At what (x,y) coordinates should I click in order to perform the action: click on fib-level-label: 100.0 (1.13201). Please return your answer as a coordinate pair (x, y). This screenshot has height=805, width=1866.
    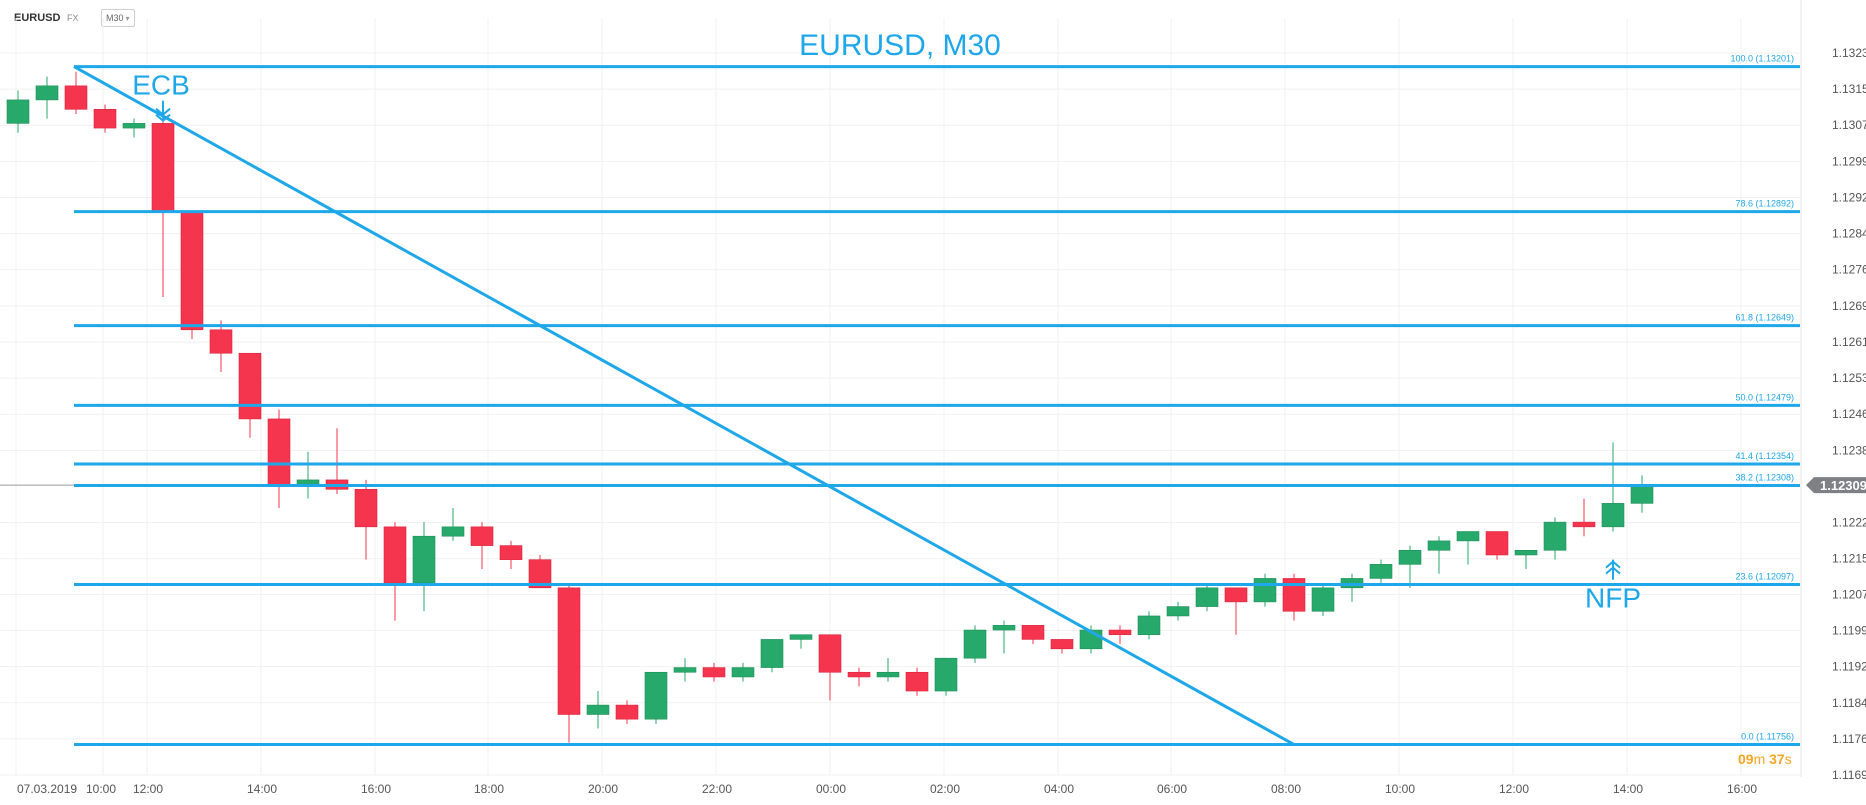
    Looking at the image, I should click on (1762, 59).